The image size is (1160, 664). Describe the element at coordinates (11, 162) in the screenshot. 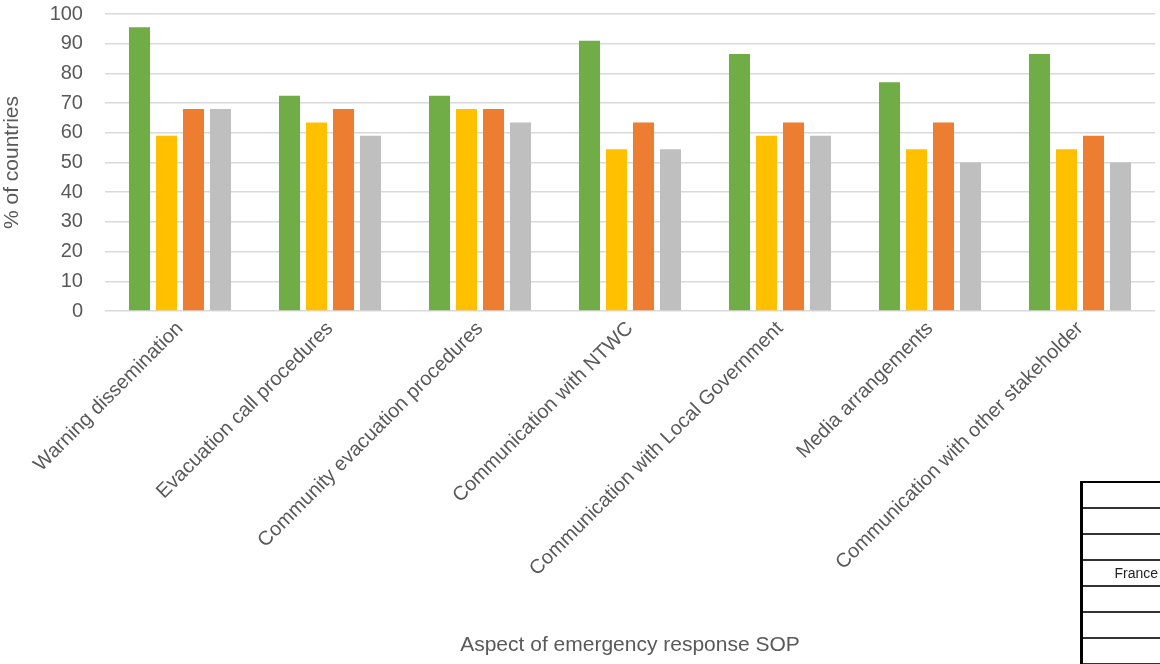

I see `y-axis-title: % of countries` at that location.